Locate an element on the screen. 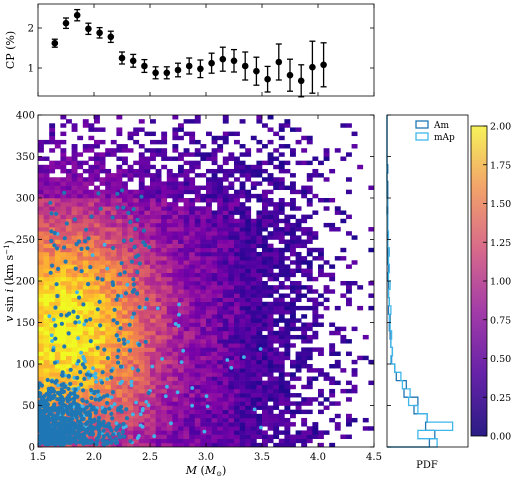 The height and width of the screenshot is (480, 515). cp-panel: 12 CP (%) is located at coordinates (189, 50).